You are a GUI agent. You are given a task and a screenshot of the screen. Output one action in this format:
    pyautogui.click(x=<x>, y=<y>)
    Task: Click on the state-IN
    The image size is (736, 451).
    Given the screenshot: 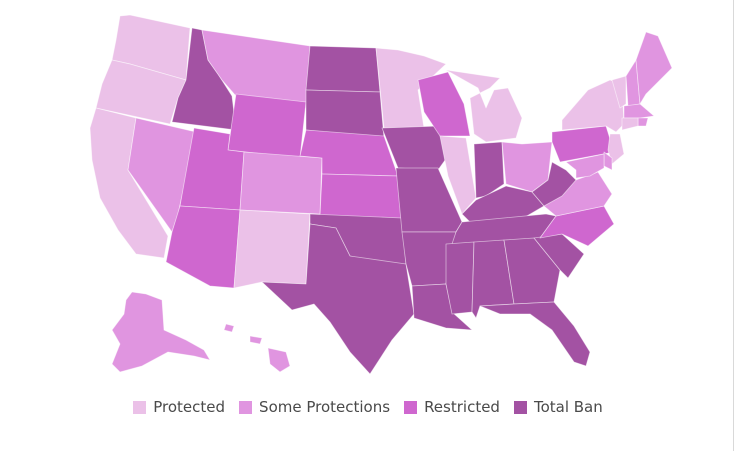 What is the action you would take?
    pyautogui.click(x=489, y=170)
    